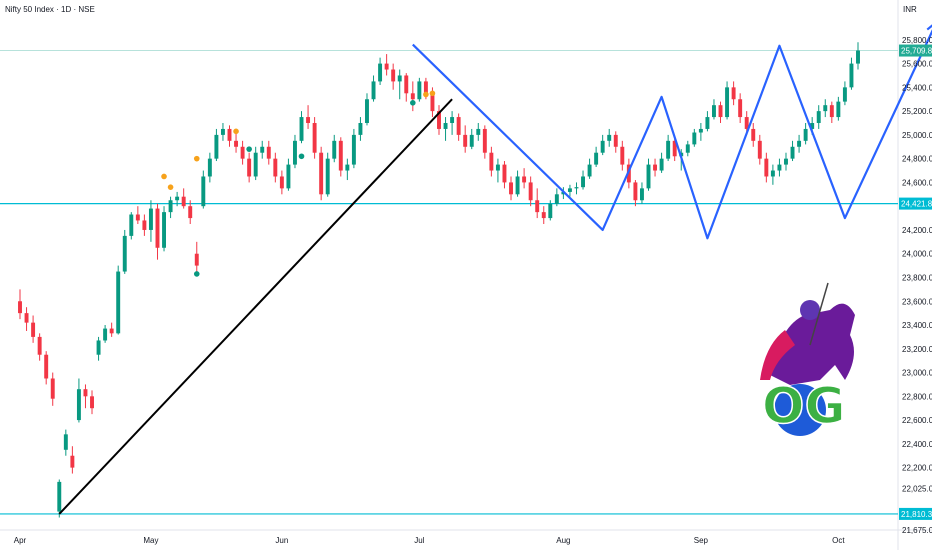 This screenshot has width=932, height=550. Describe the element at coordinates (917, 135) in the screenshot. I see `y-tick-label: 25,000.00` at that location.